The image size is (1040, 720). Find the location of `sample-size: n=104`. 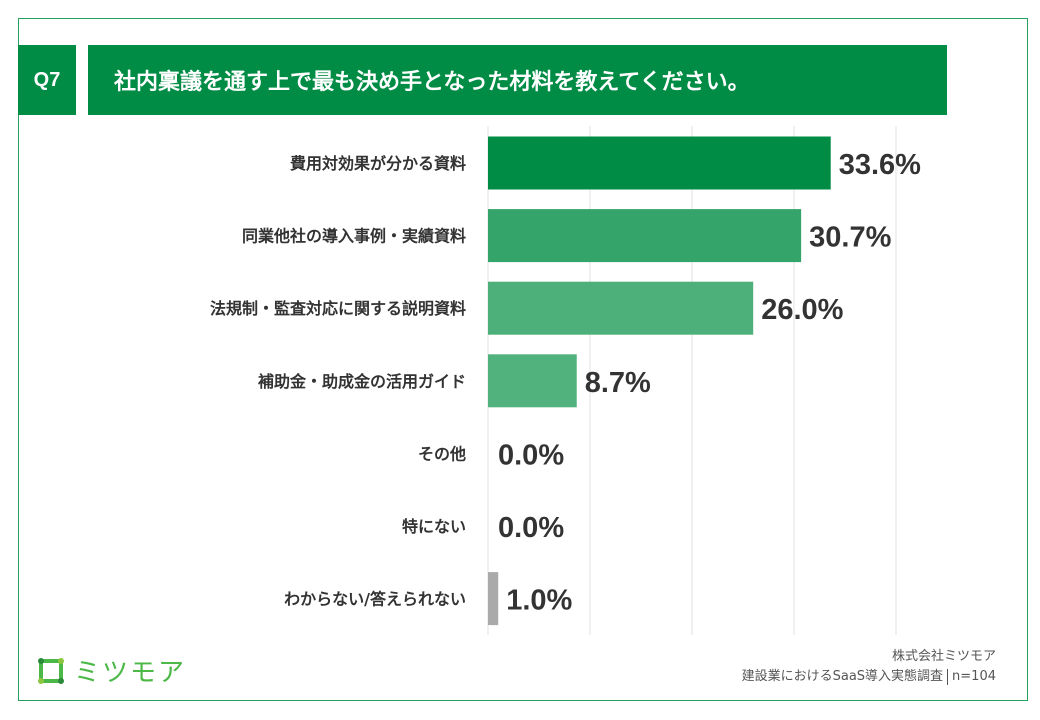

sample-size: n=104 is located at coordinates (974, 676).